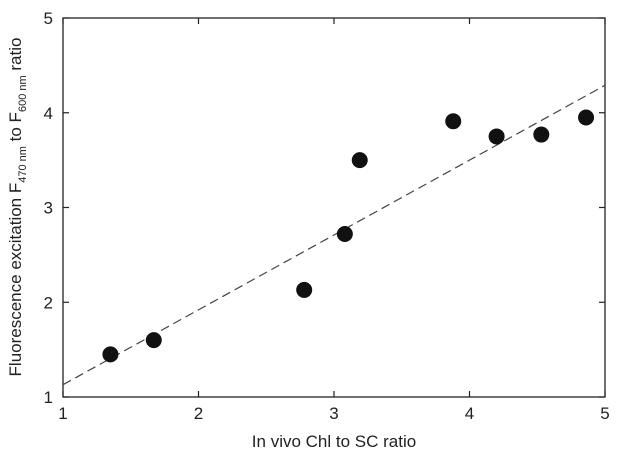 This screenshot has width=619, height=454. What do you see at coordinates (23, 93) in the screenshot?
I see `y-axis-label-sub2: 600 nm` at bounding box center [23, 93].